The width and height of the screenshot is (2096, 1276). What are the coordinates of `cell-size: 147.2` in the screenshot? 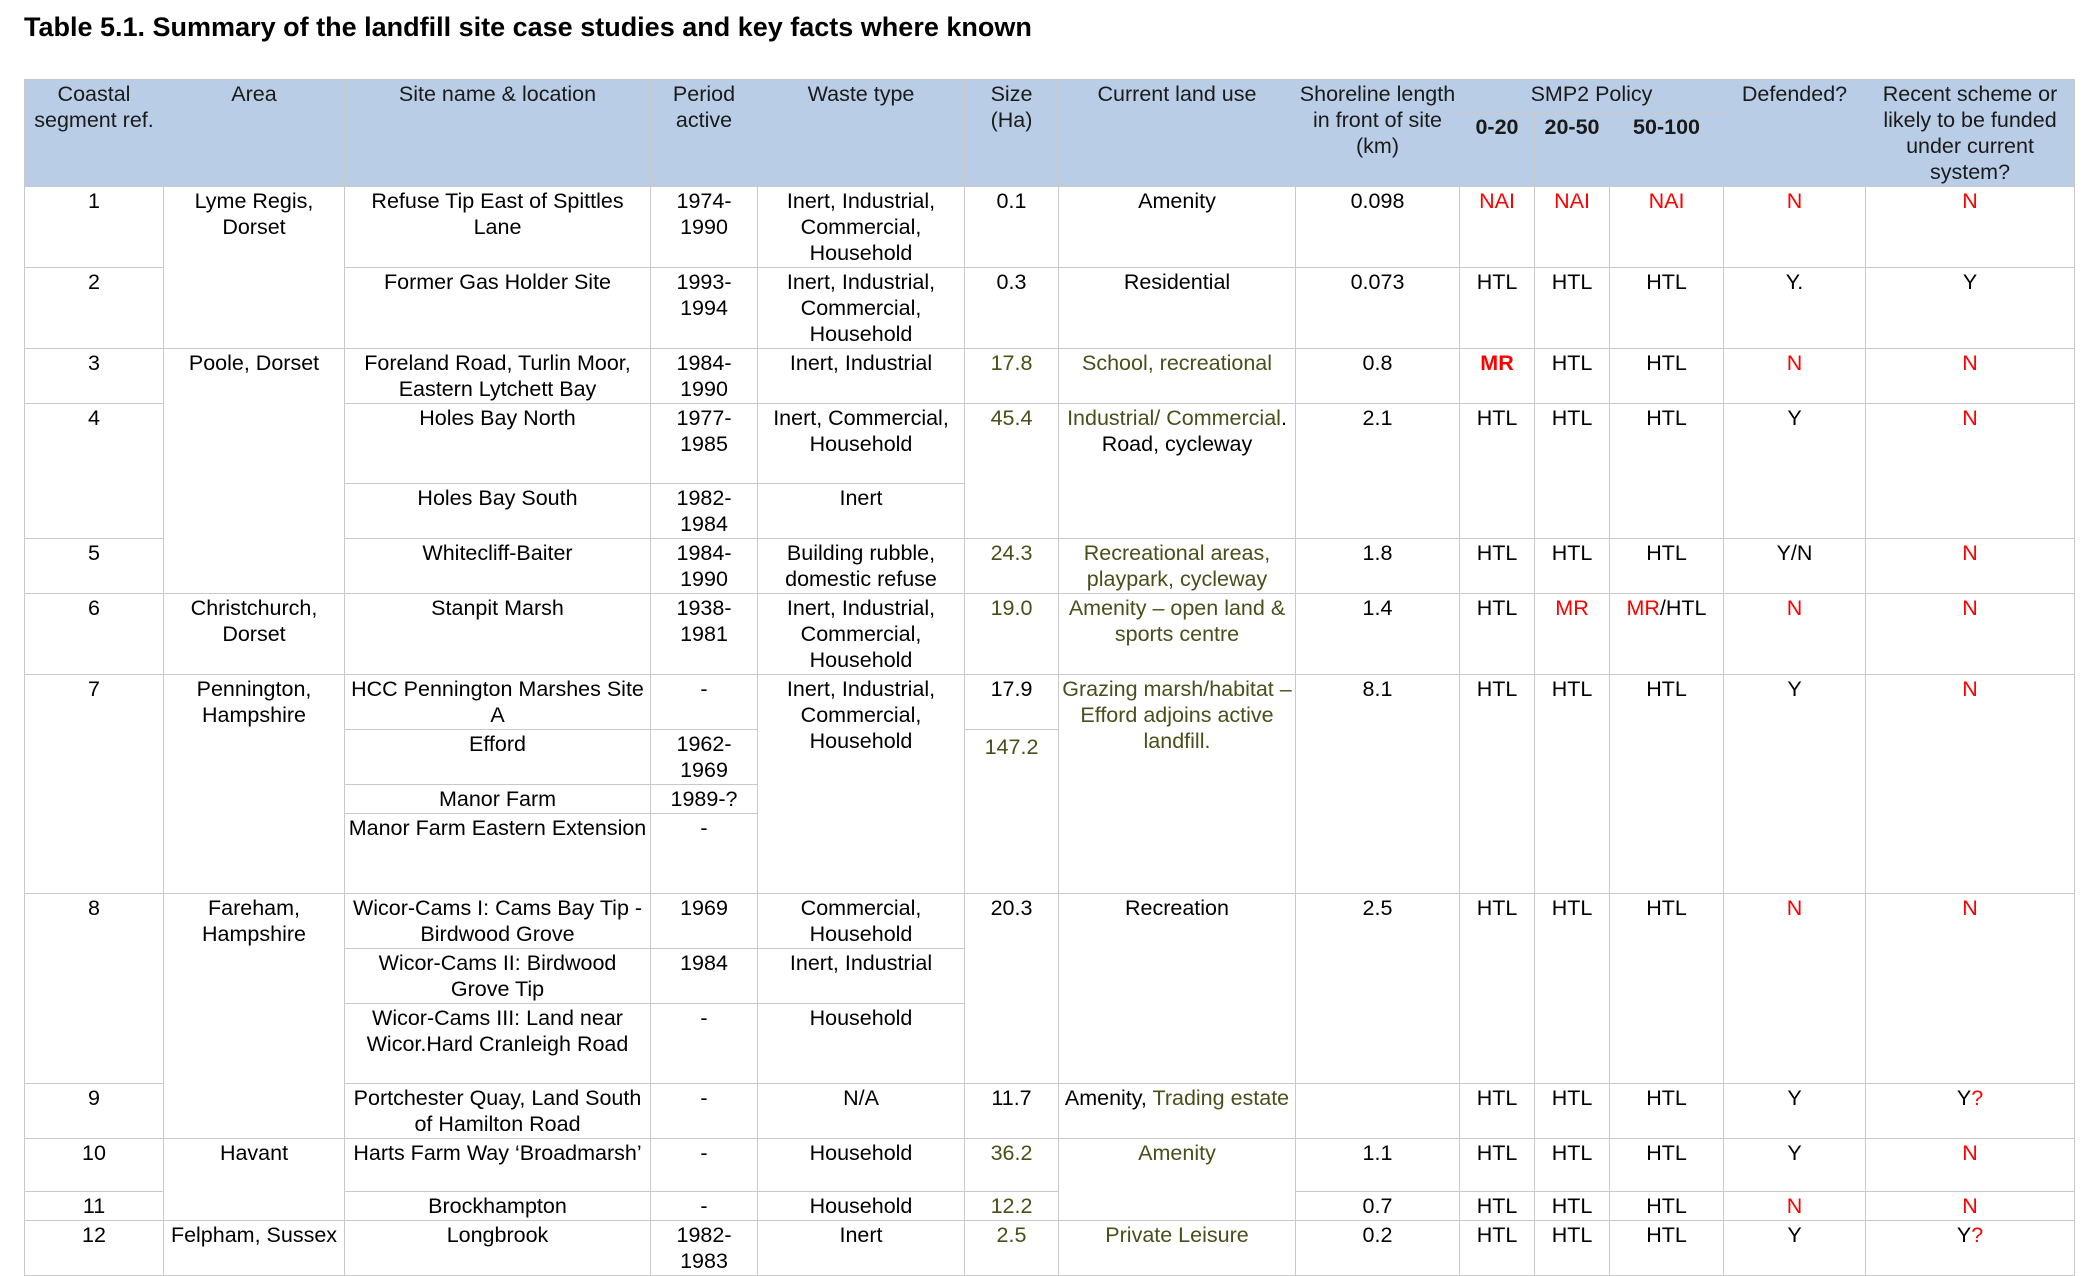 It's located at (1011, 811).